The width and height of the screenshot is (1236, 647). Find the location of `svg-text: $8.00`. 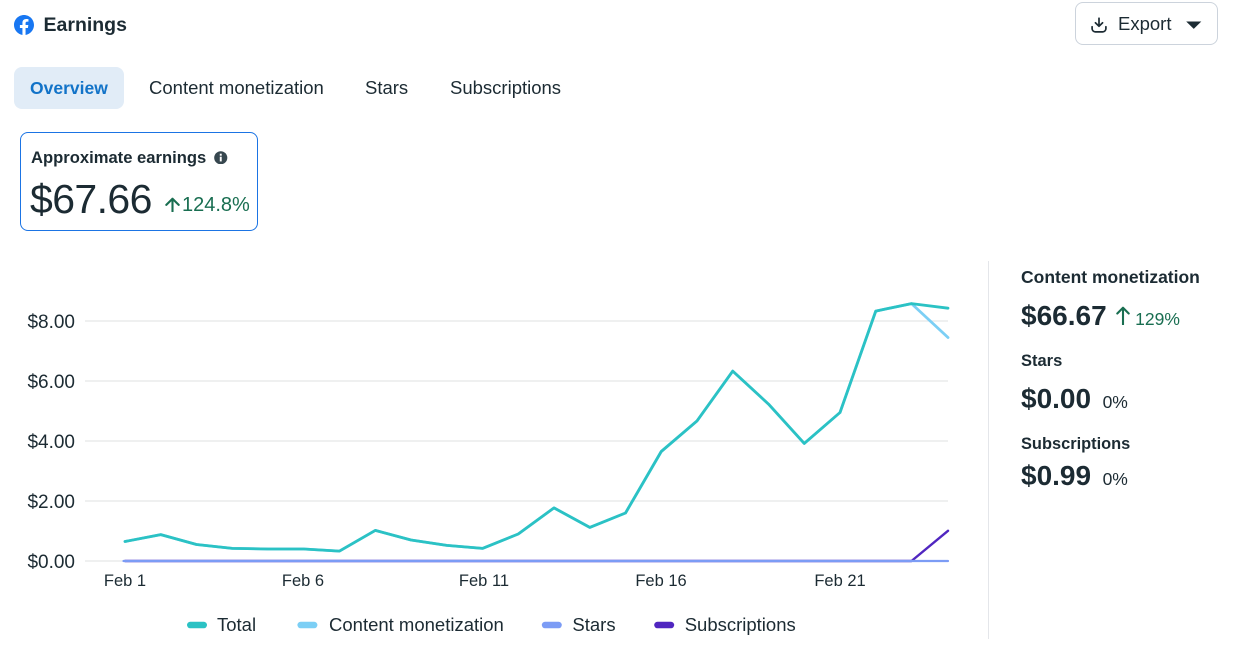

svg-text: $8.00 is located at coordinates (51, 322).